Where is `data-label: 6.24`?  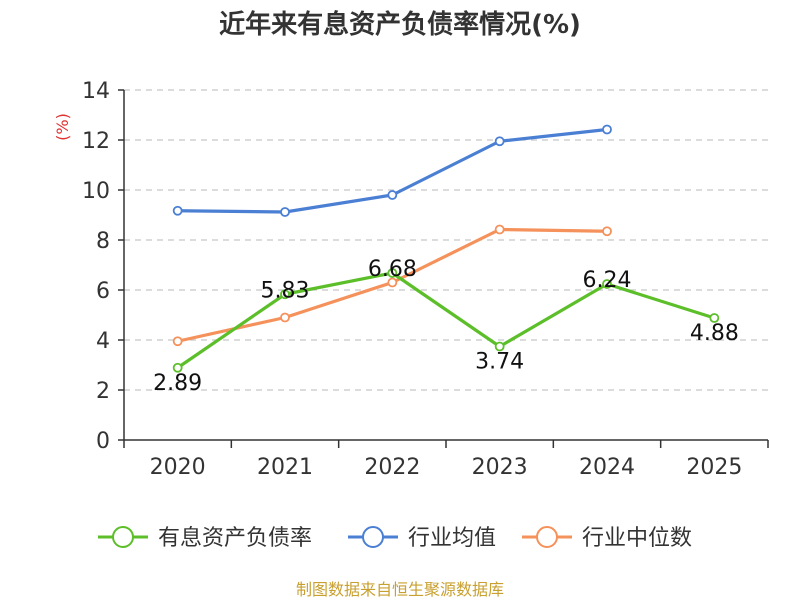 data-label: 6.24 is located at coordinates (607, 280).